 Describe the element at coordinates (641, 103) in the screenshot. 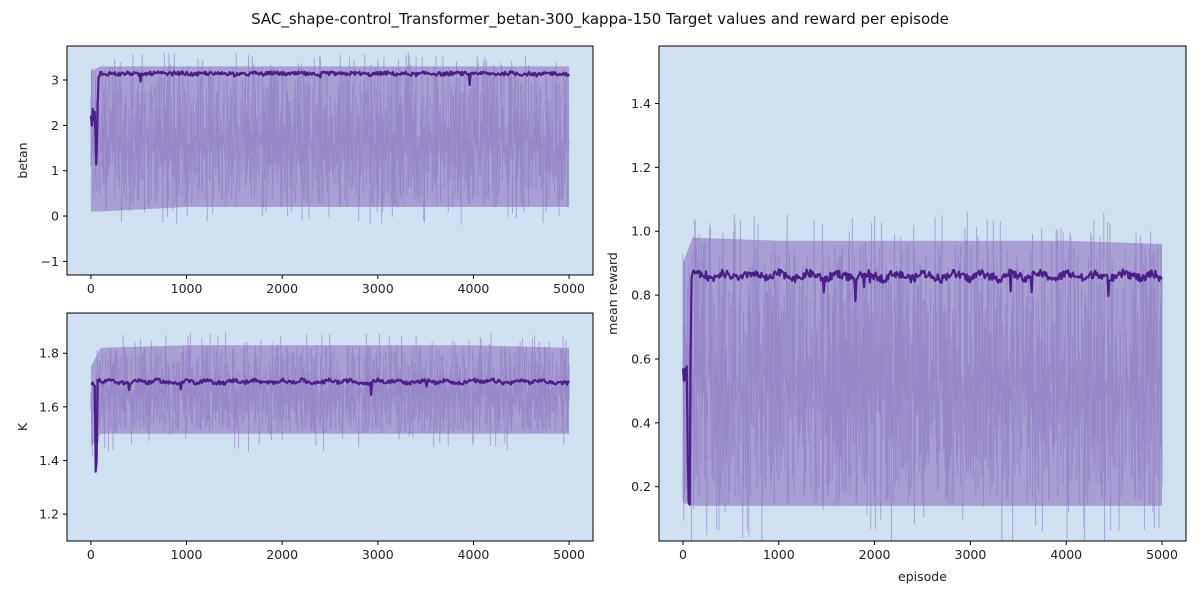

I see `reward-ytick-label: 1.4` at that location.